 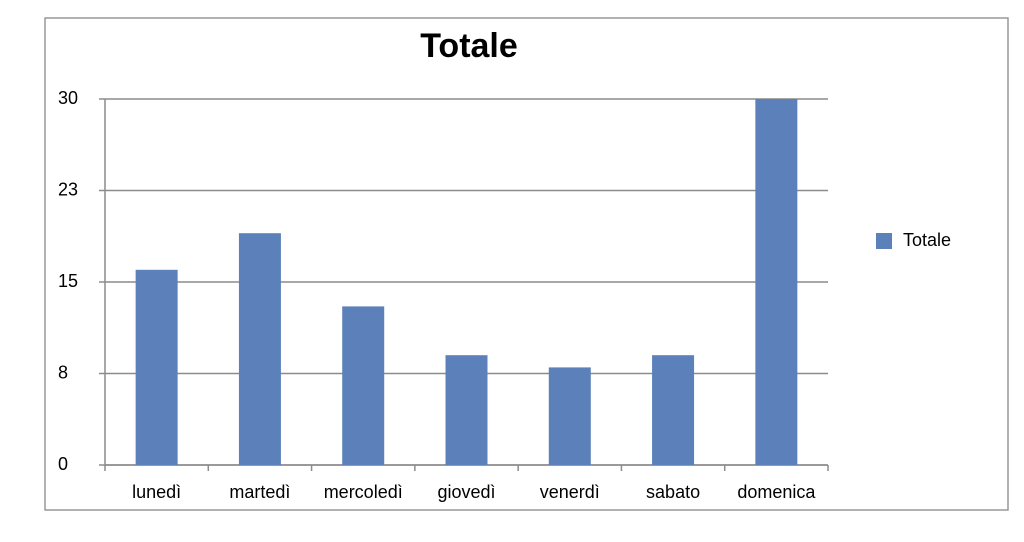 I want to click on y-tick-label: 0, so click(x=63, y=464).